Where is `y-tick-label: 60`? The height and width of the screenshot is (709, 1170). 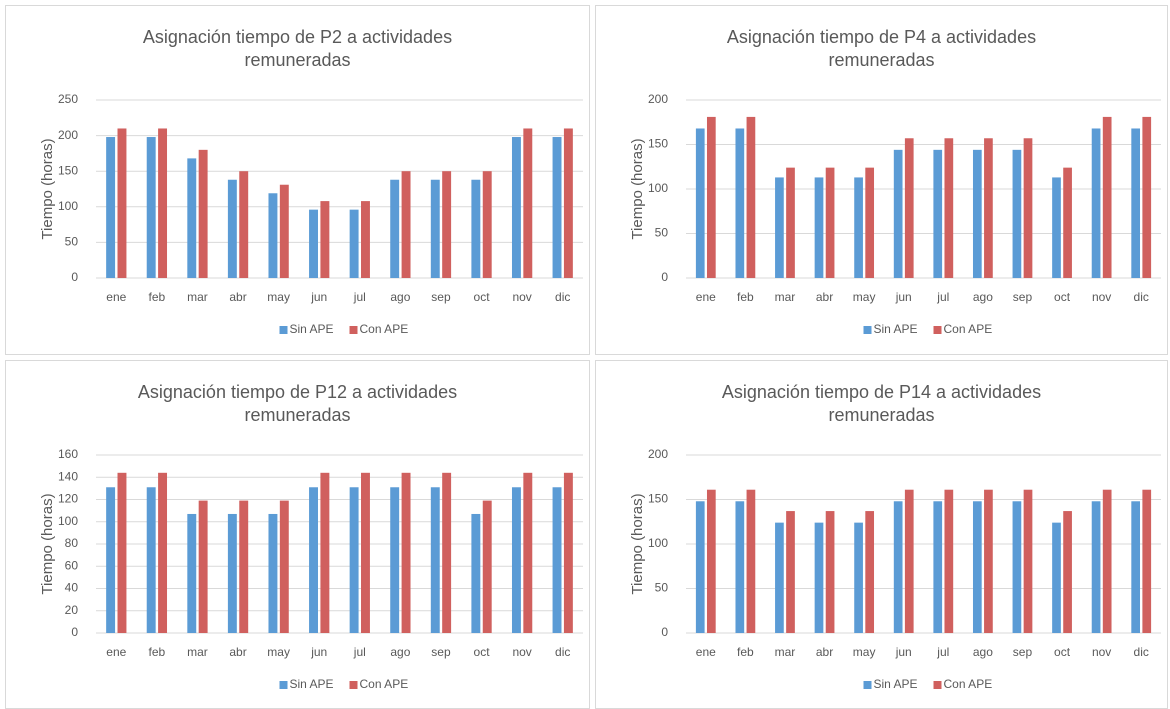 y-tick-label: 60 is located at coordinates (72, 565).